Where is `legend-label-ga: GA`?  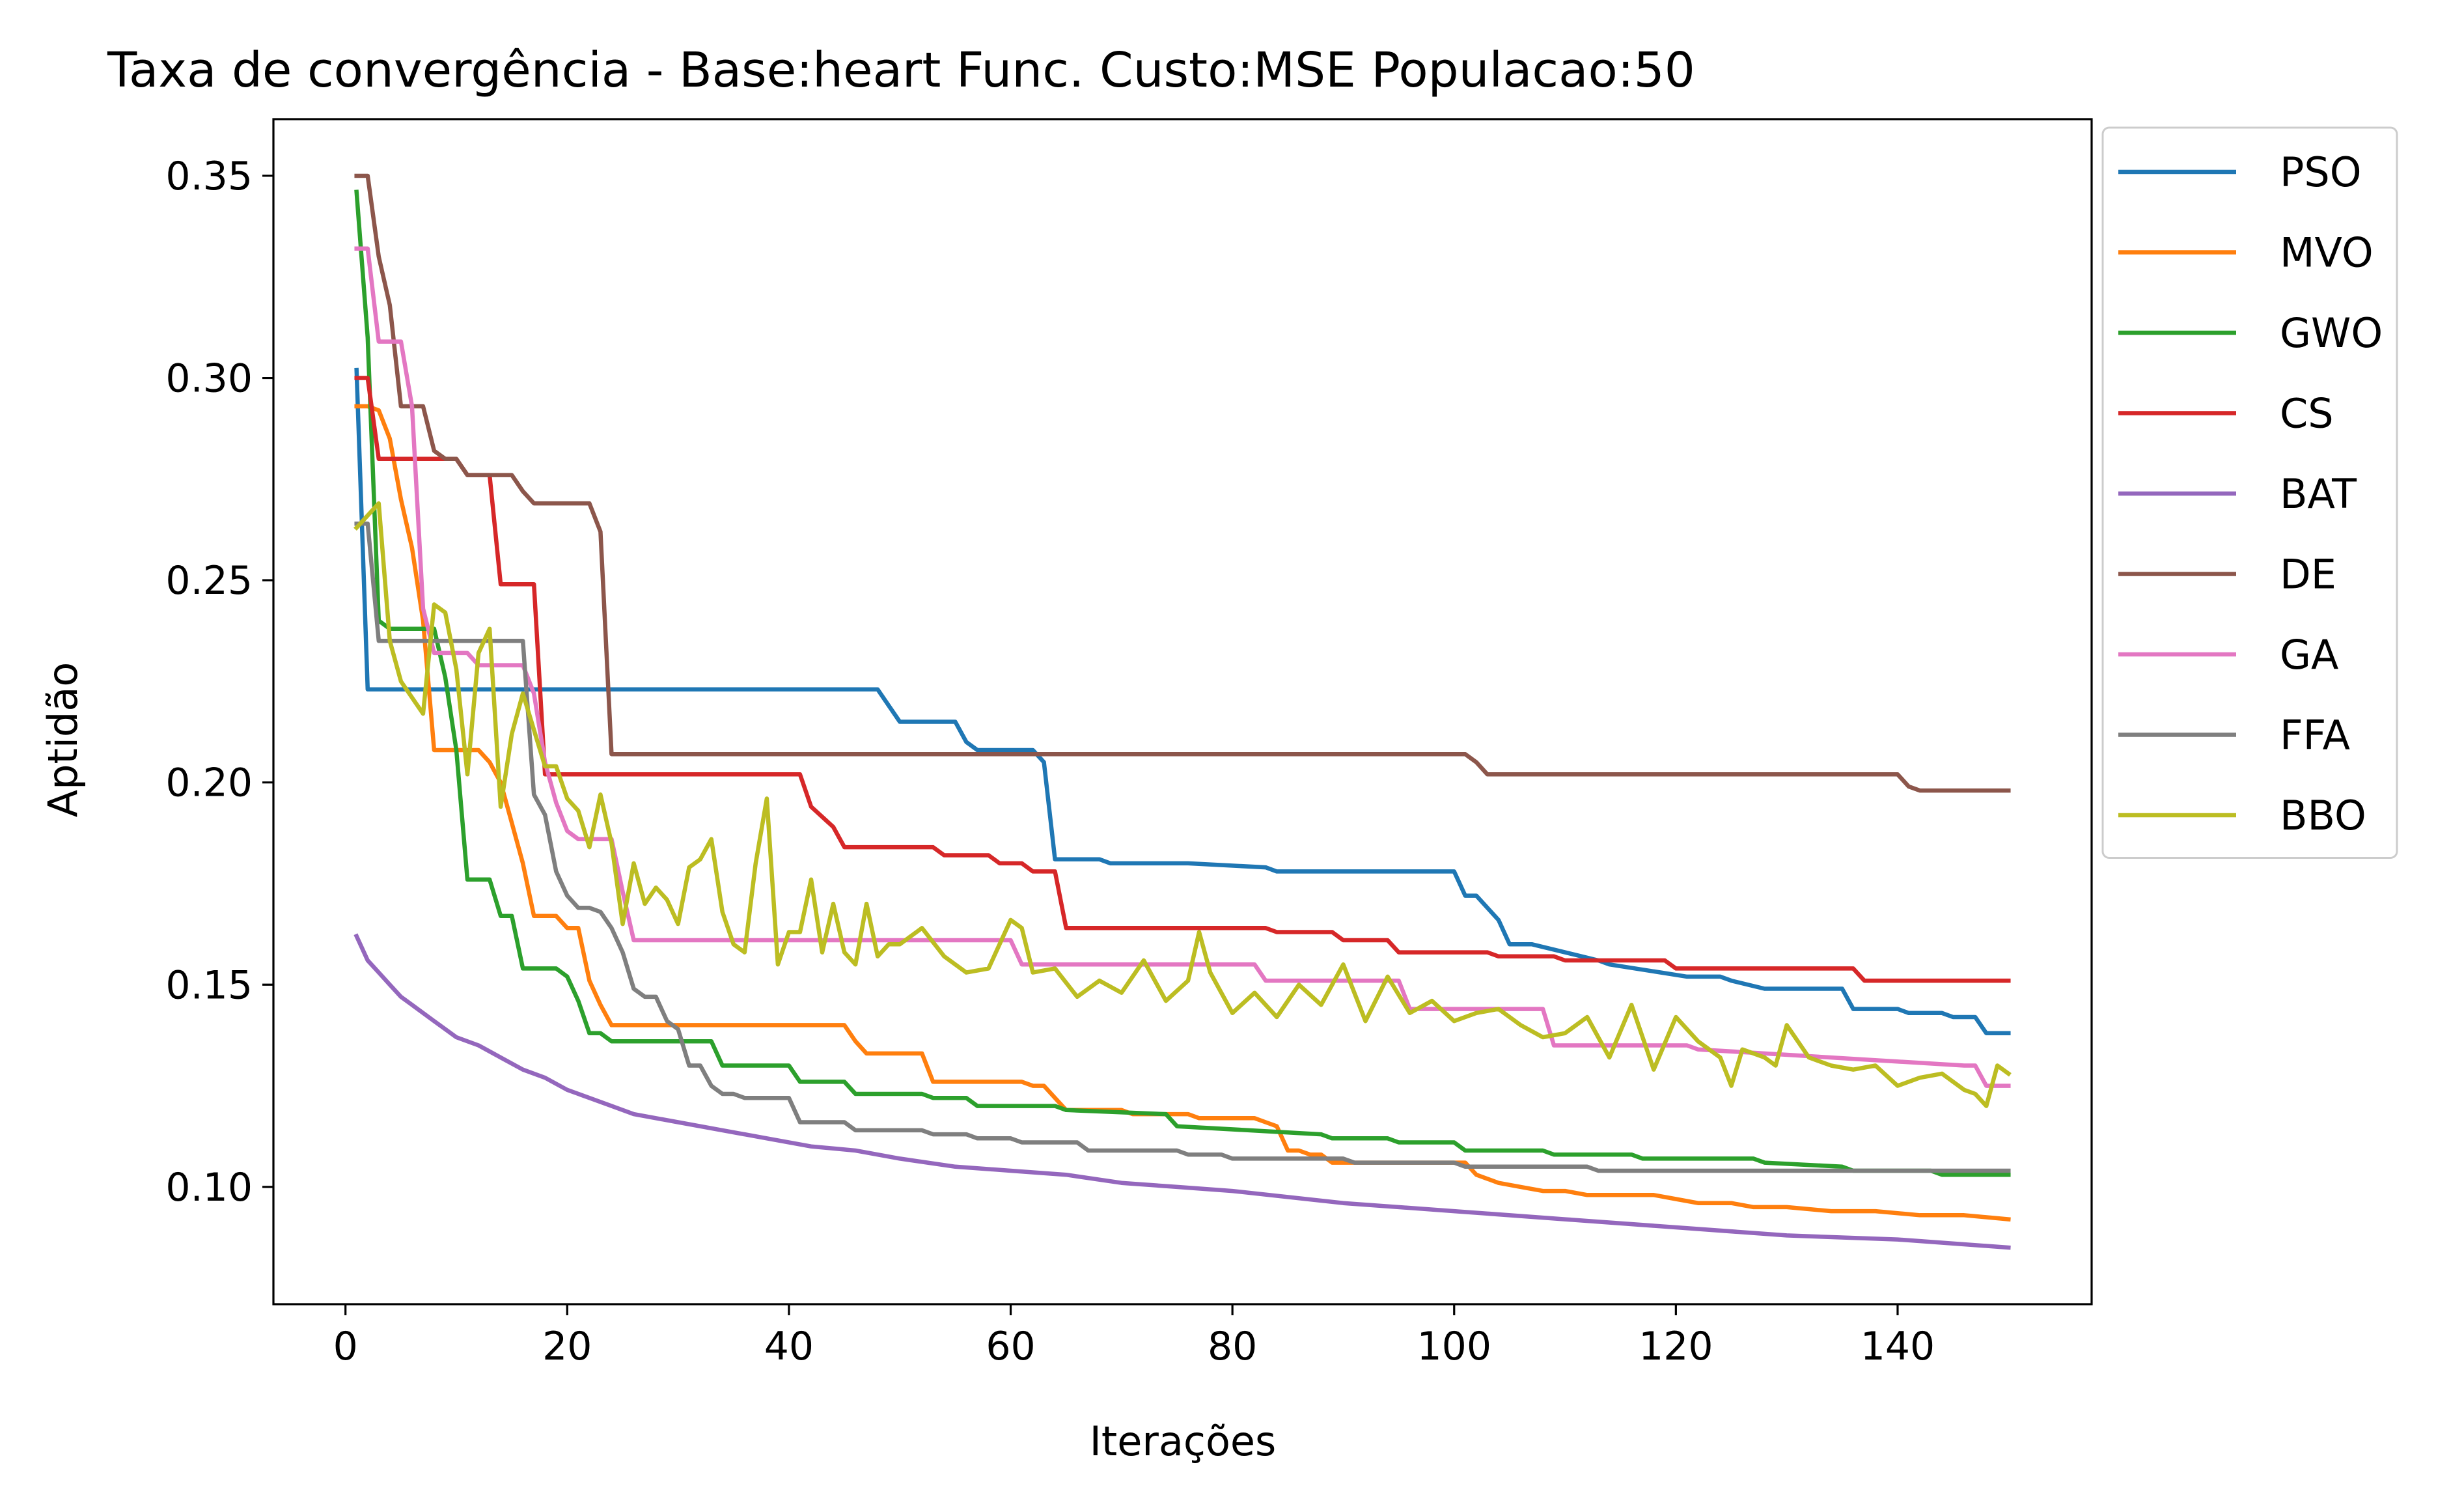
legend-label-ga: GA is located at coordinates (2309, 654).